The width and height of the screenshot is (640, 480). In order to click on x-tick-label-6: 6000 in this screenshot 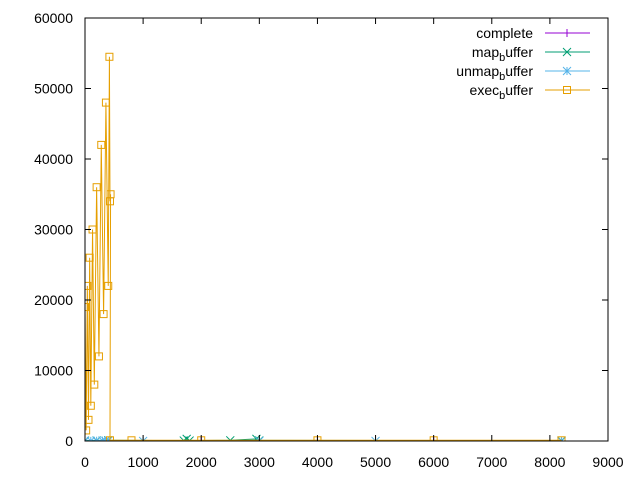, I will do `click(433, 462)`.